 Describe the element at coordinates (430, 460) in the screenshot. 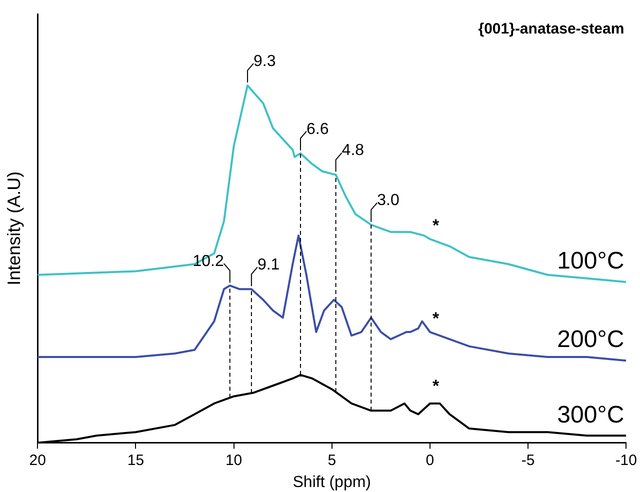

I see `x-tick-label: 0` at that location.